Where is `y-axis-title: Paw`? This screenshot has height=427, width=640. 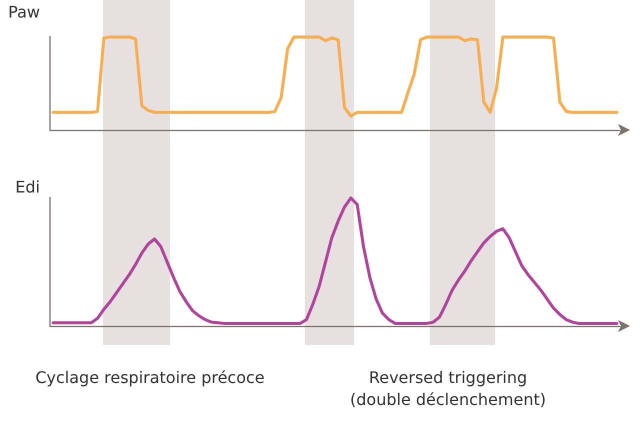 y-axis-title: Paw is located at coordinates (24, 12).